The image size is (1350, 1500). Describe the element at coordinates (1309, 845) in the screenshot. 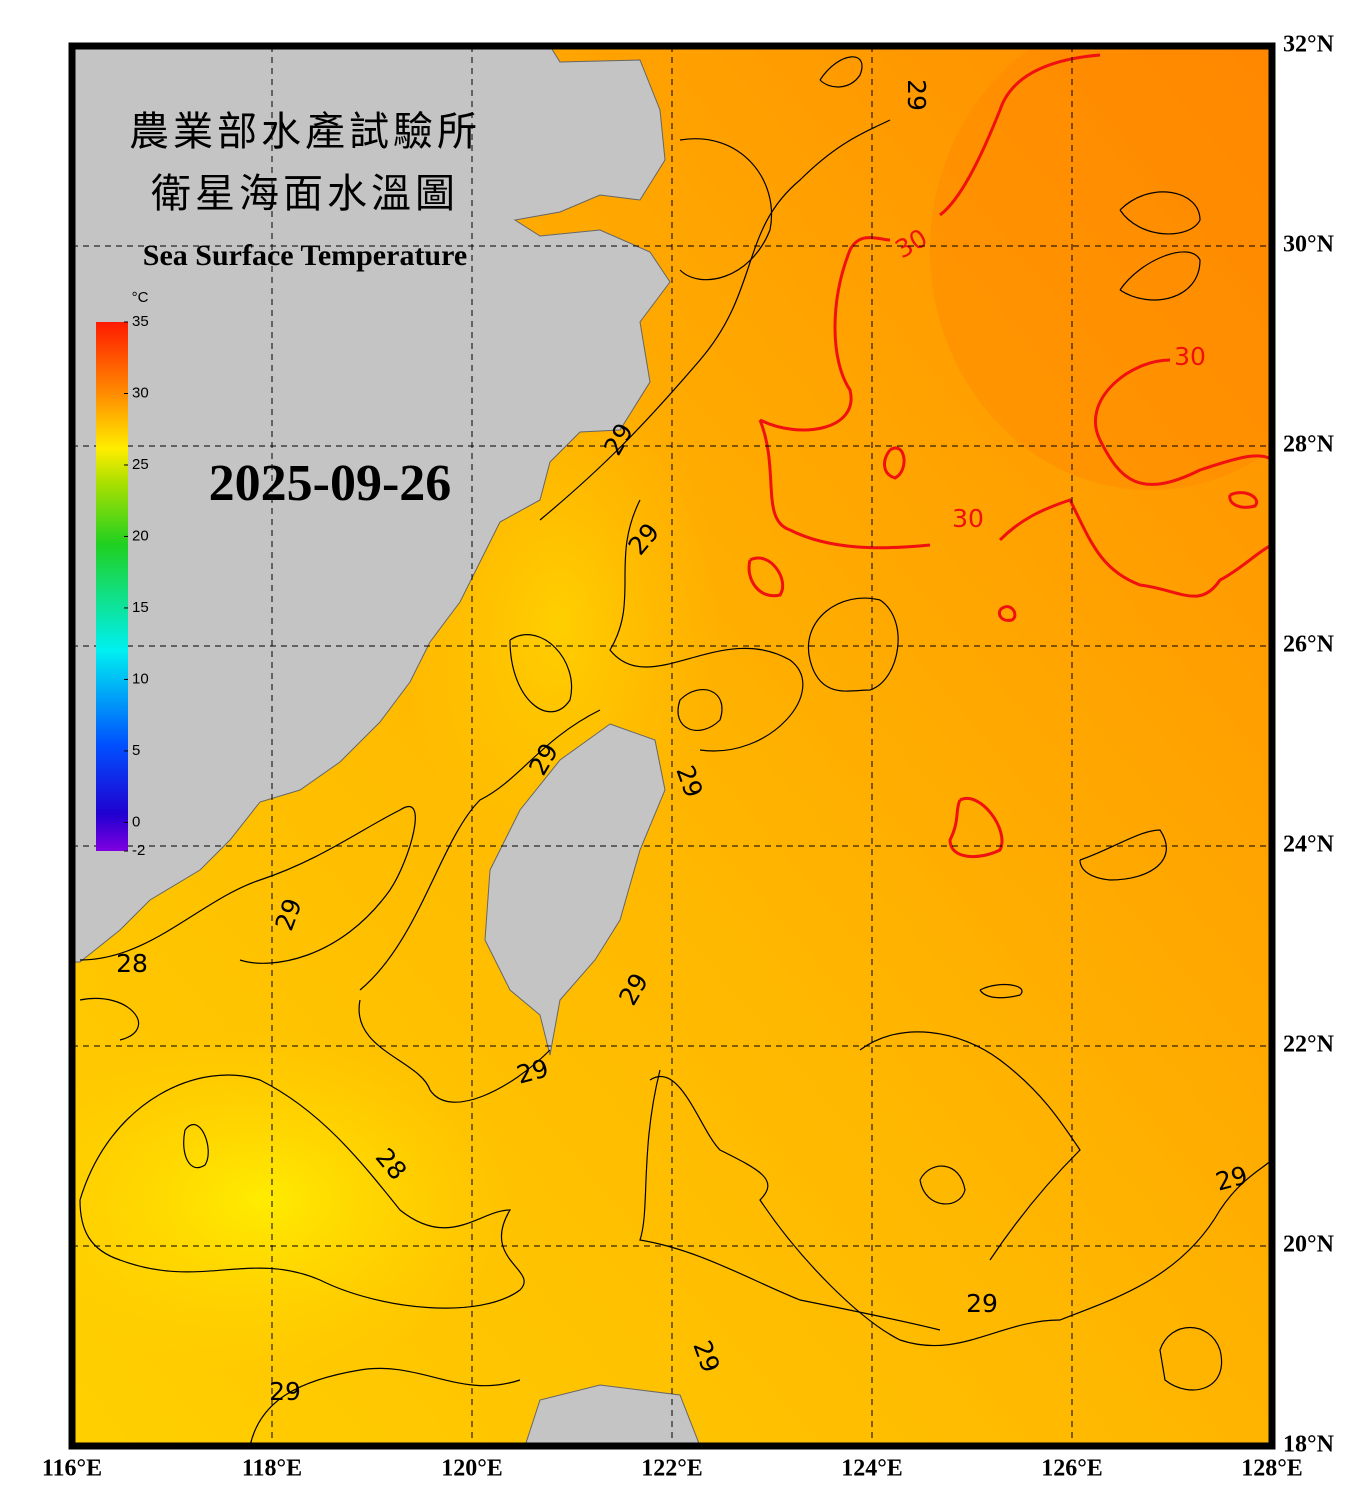

I see `y-tick-label: 24°N` at that location.